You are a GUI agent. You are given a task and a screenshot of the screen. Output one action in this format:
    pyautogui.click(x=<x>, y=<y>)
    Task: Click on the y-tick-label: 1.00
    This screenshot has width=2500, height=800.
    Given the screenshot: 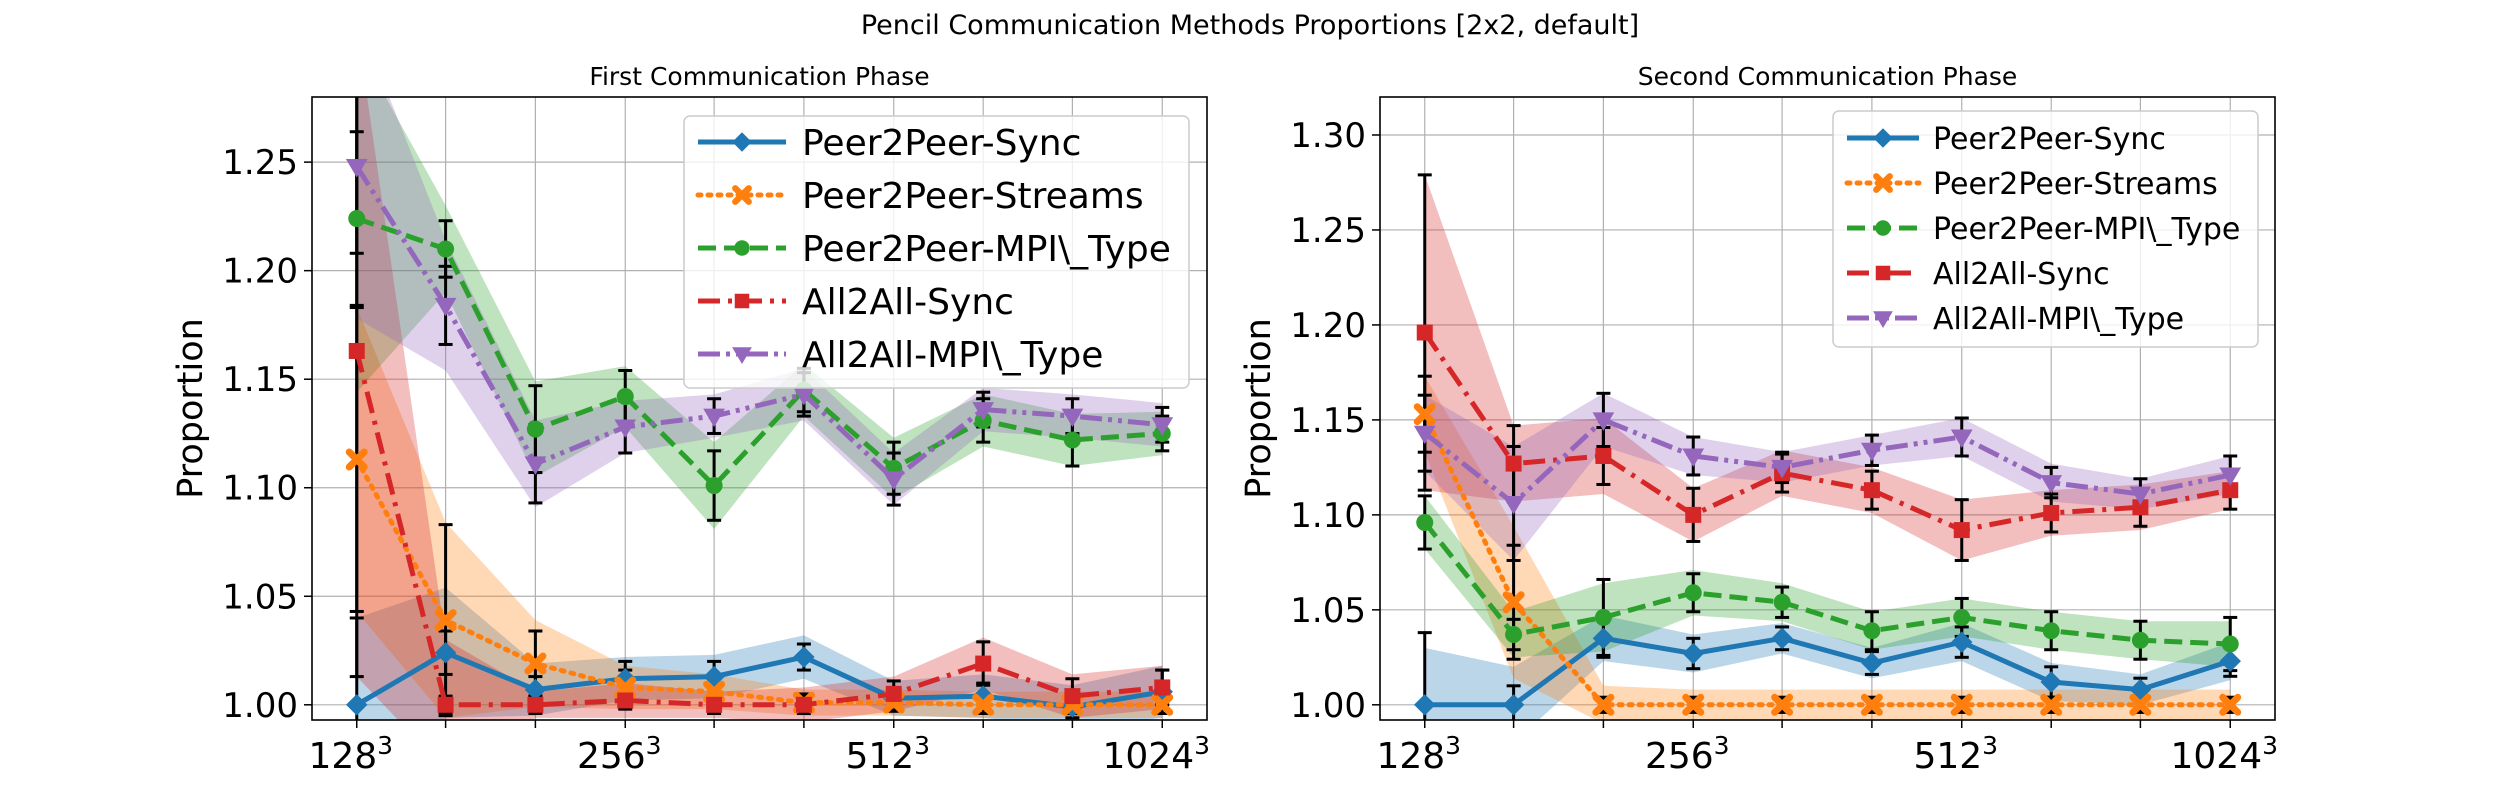 What is the action you would take?
    pyautogui.click(x=260, y=706)
    